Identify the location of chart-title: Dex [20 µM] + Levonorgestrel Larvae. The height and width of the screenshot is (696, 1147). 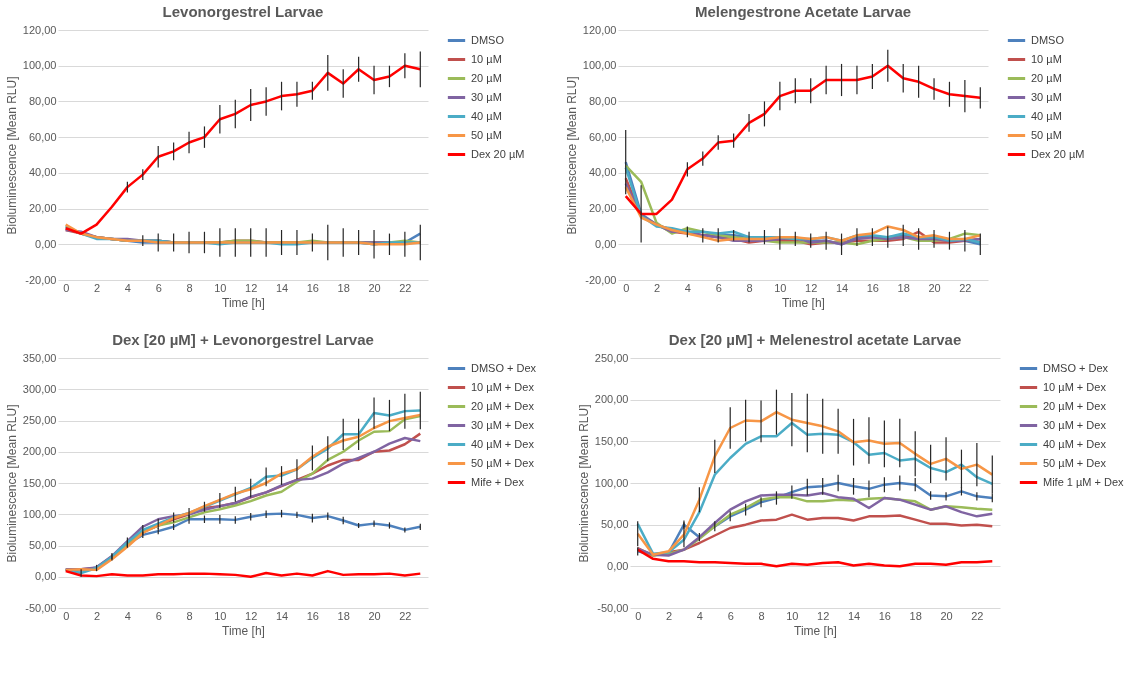
(243, 339).